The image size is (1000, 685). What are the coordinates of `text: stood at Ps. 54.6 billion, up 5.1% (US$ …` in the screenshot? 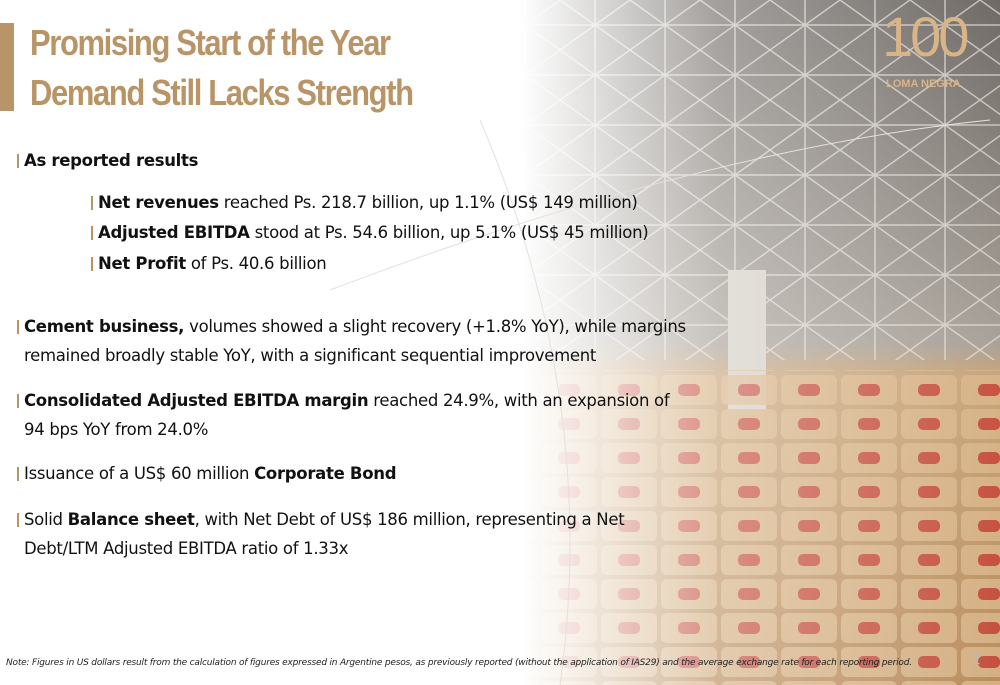 It's located at (449, 232).